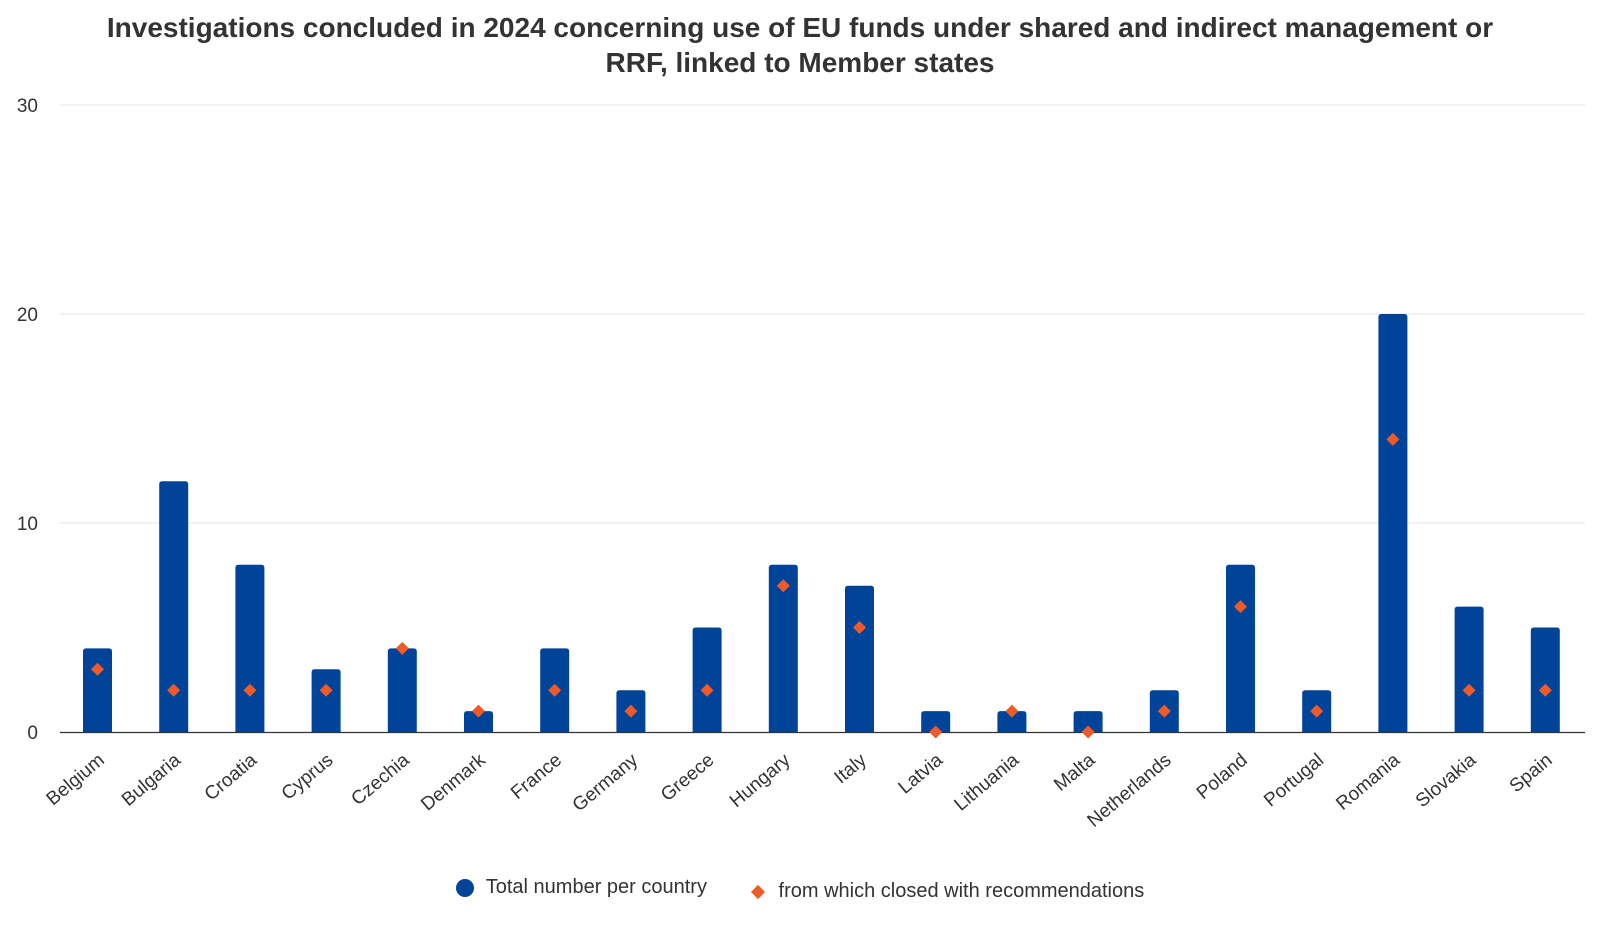  Describe the element at coordinates (606, 782) in the screenshot. I see `x-tick-label-germany: Germany` at that location.